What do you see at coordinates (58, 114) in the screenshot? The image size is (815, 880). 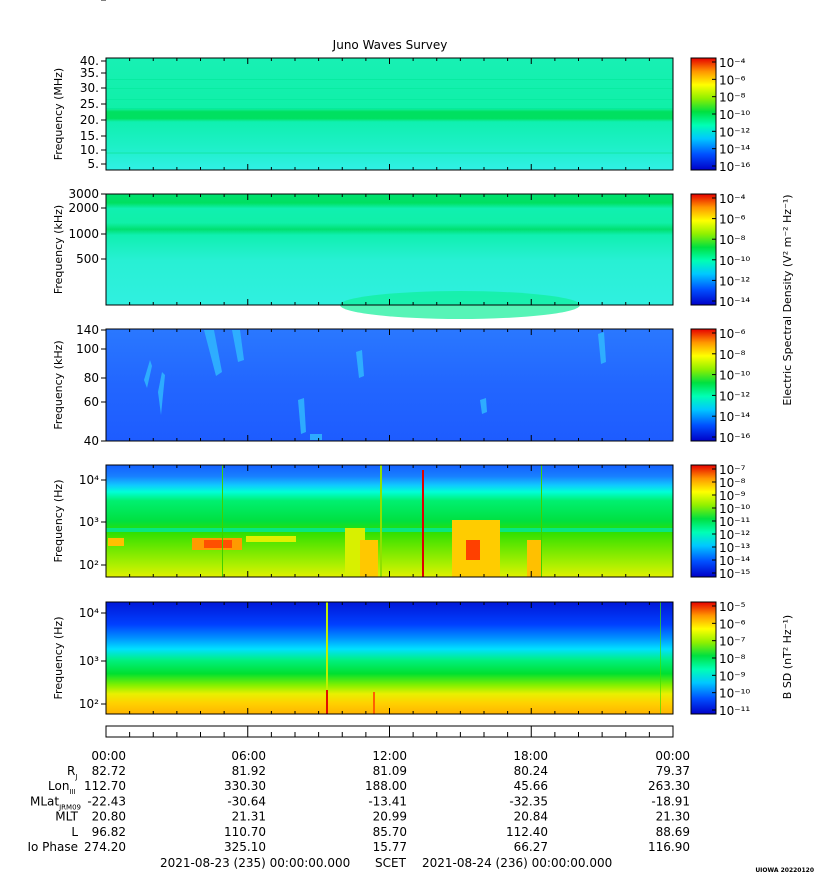 I see `y-axis-label: Frequency (MHz)` at bounding box center [58, 114].